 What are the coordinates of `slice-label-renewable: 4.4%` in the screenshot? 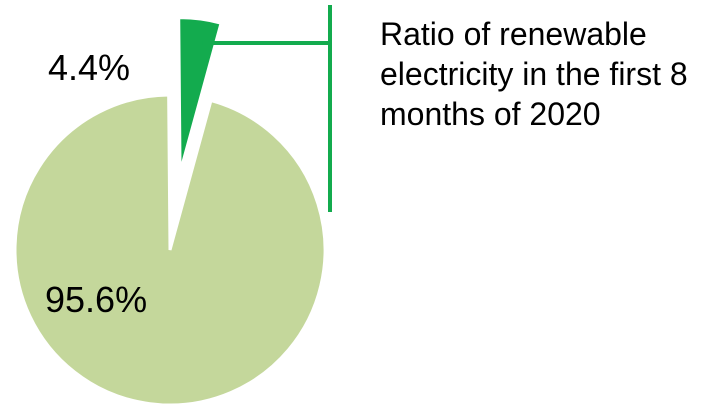 It's located at (89, 67).